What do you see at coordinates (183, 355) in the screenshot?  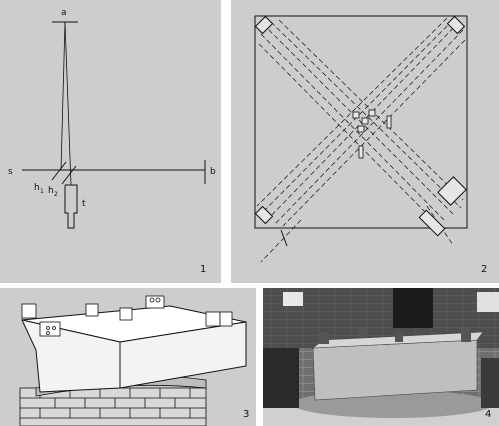 I see `slab-side-face` at bounding box center [183, 355].